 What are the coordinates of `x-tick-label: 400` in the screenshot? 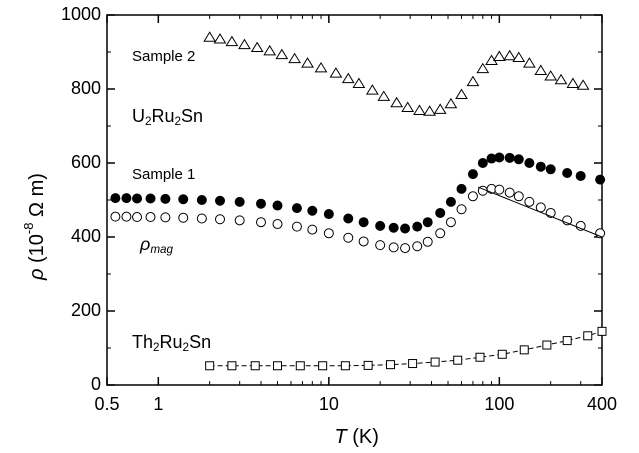 It's located at (602, 404).